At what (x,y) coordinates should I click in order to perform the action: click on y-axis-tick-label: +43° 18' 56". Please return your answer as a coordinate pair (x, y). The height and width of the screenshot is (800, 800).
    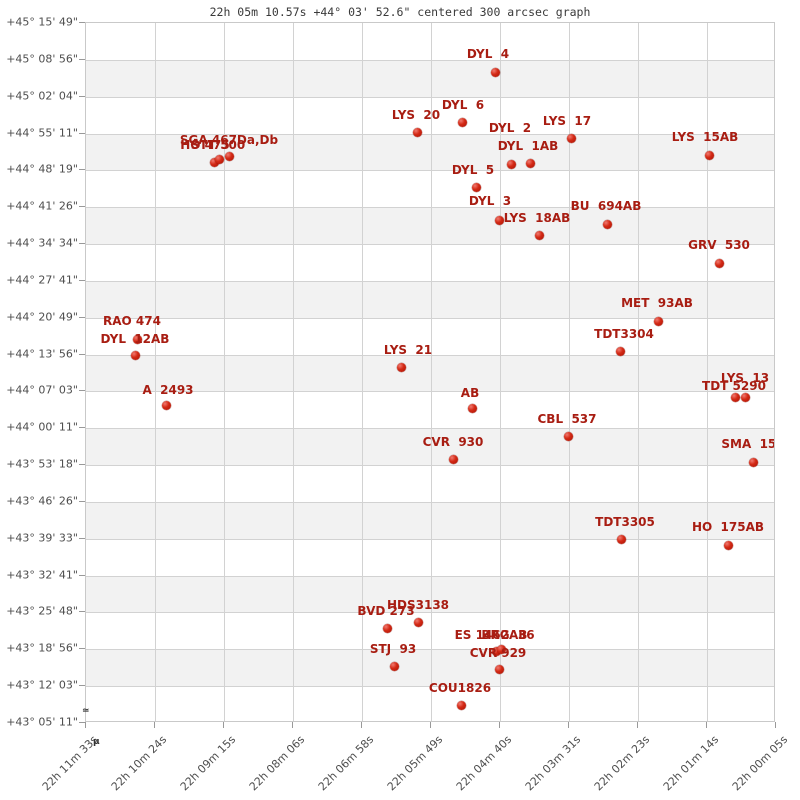
    Looking at the image, I should click on (42, 648).